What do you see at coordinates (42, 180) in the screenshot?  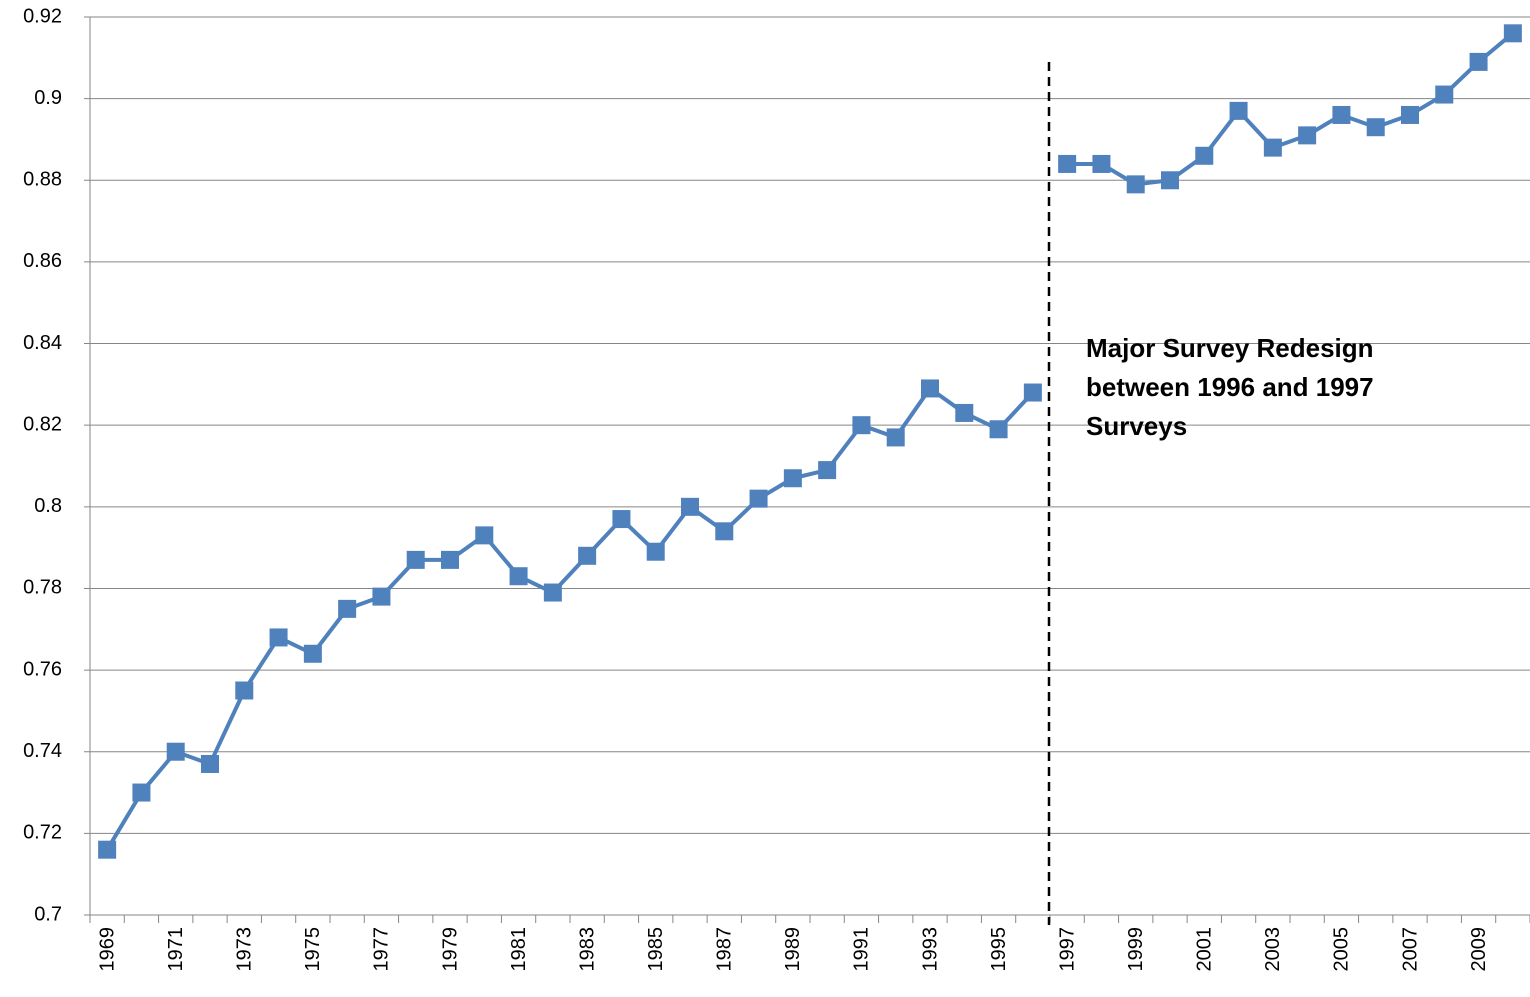 I see `y-tick-label: 0.88` at bounding box center [42, 180].